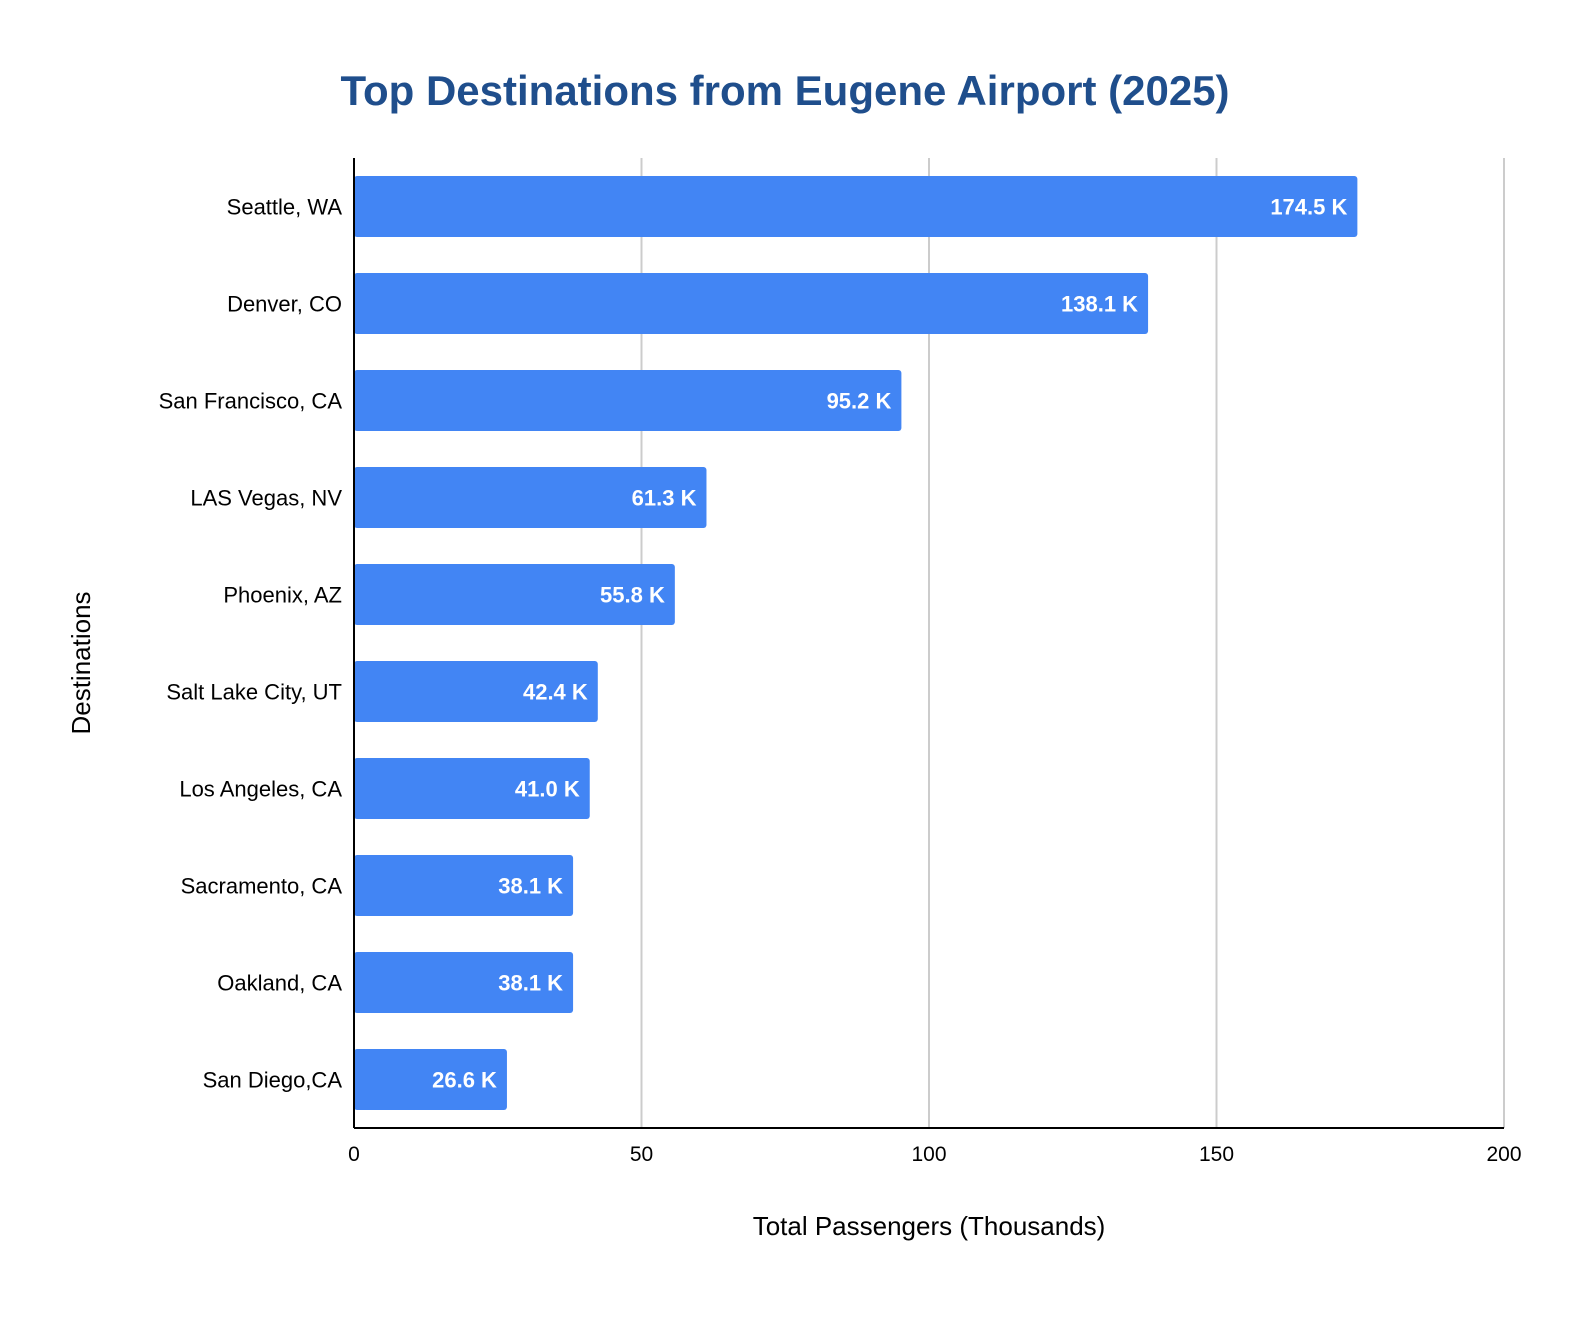 The image size is (1584, 1323). Describe the element at coordinates (464, 1080) in the screenshot. I see `data-label: 26.6 K` at that location.